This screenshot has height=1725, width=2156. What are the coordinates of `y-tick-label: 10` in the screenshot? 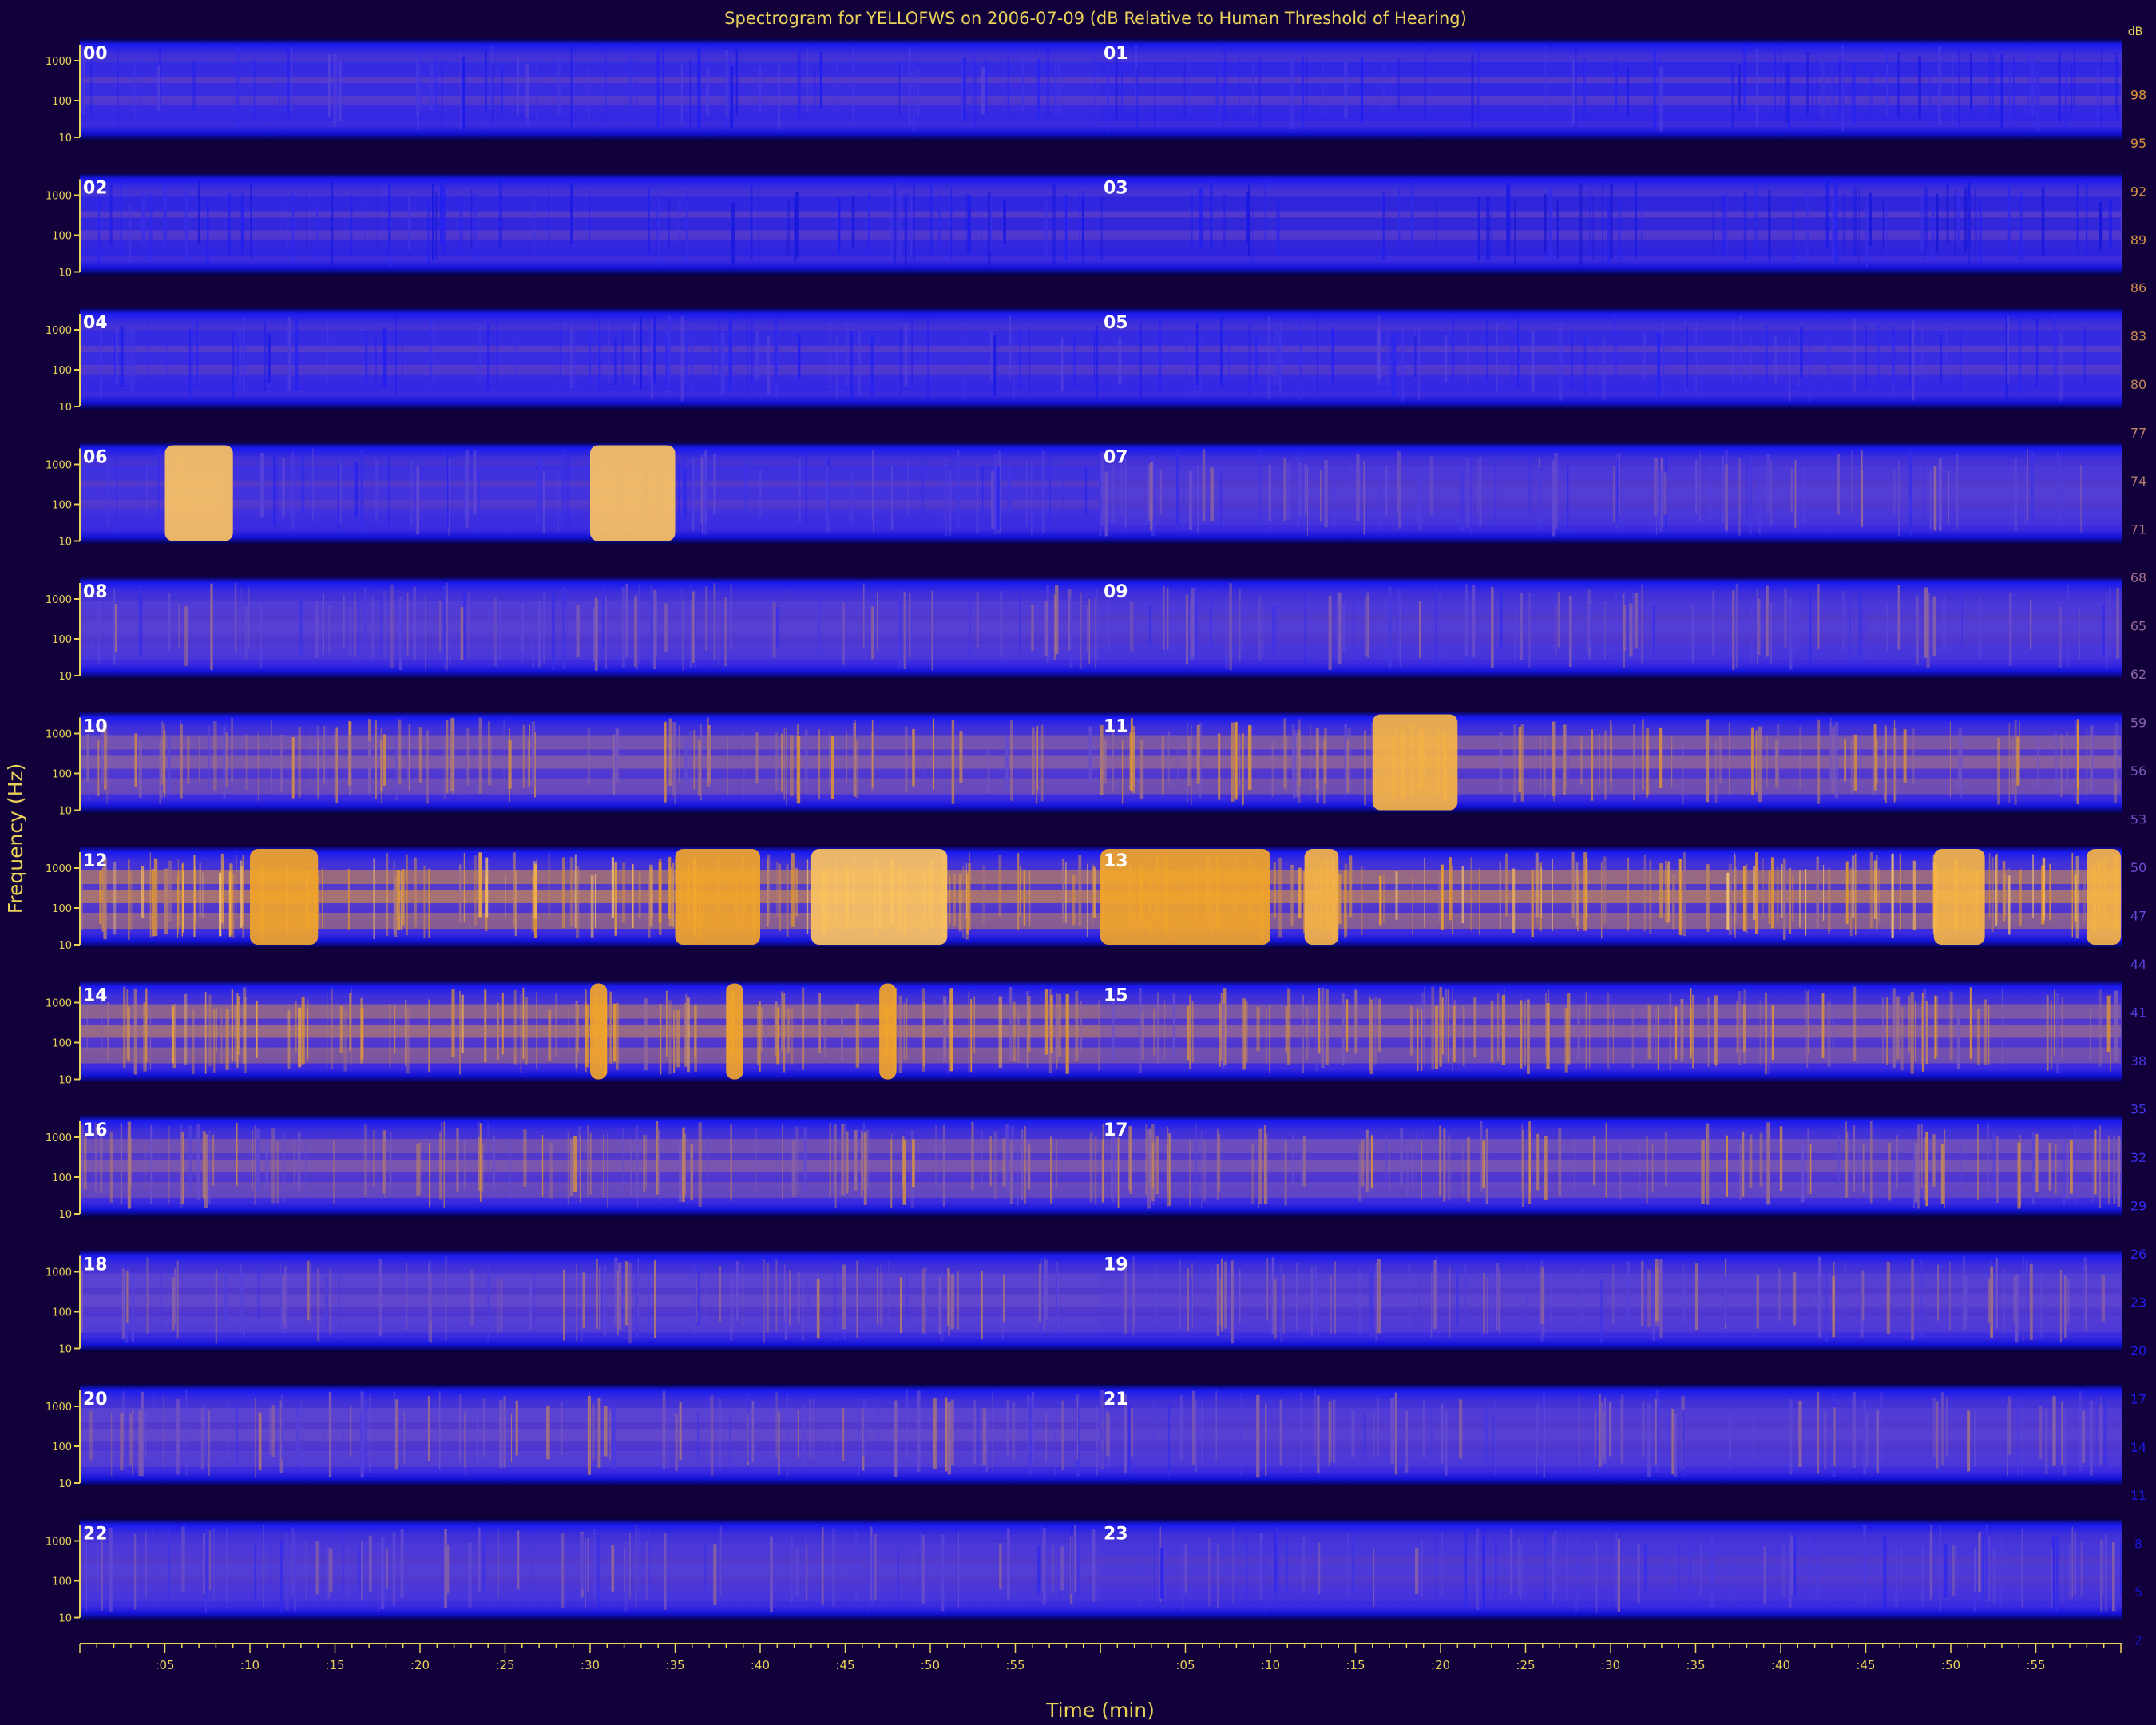 It's located at (65, 946).